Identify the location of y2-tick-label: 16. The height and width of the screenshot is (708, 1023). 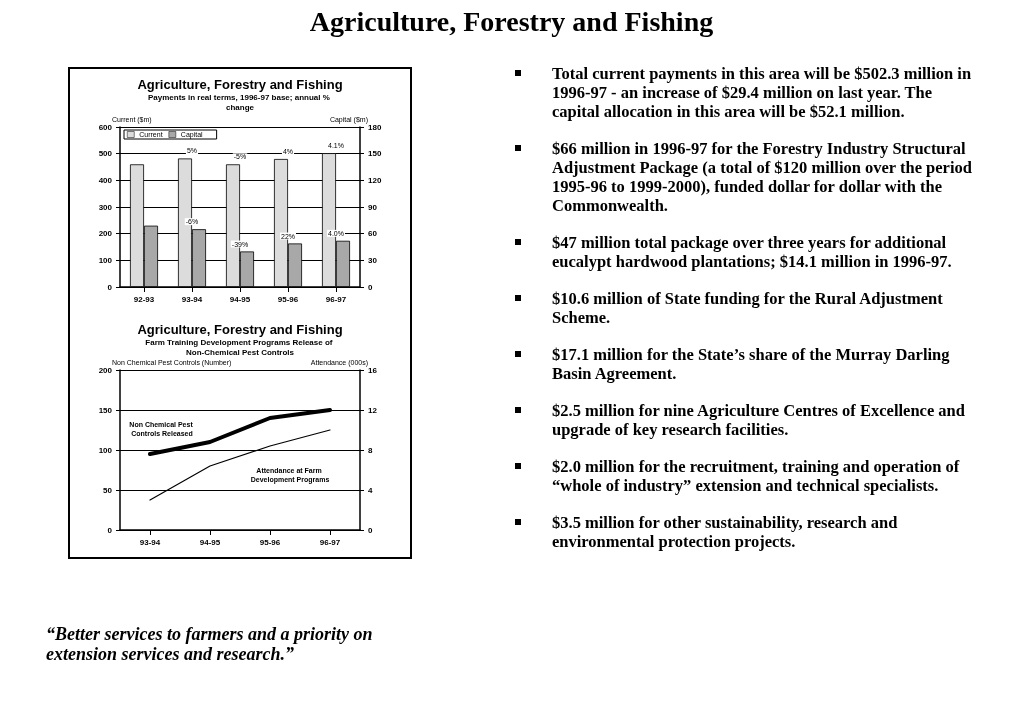
(373, 370).